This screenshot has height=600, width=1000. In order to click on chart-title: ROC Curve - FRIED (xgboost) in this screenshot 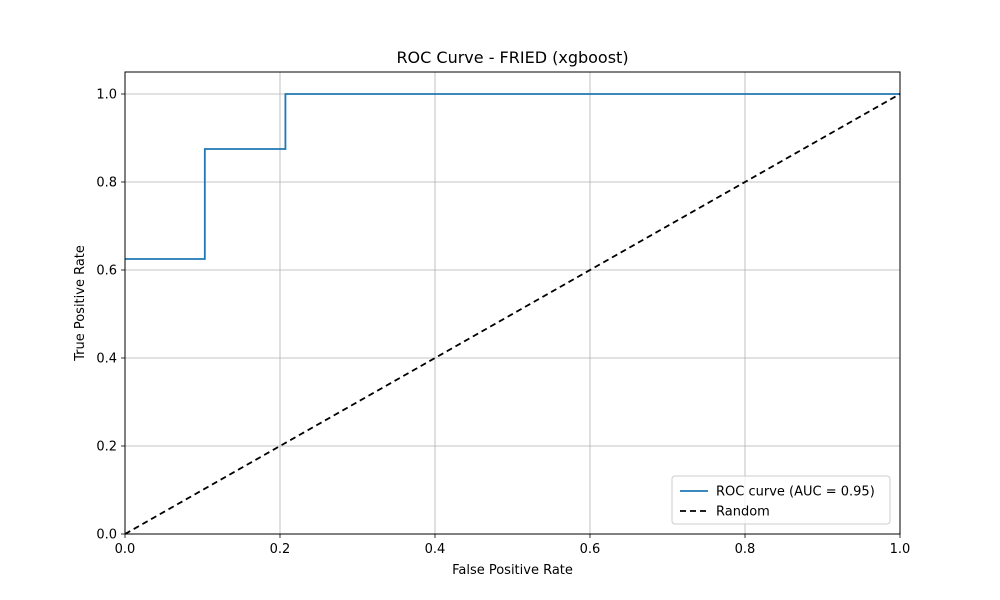, I will do `click(512, 57)`.